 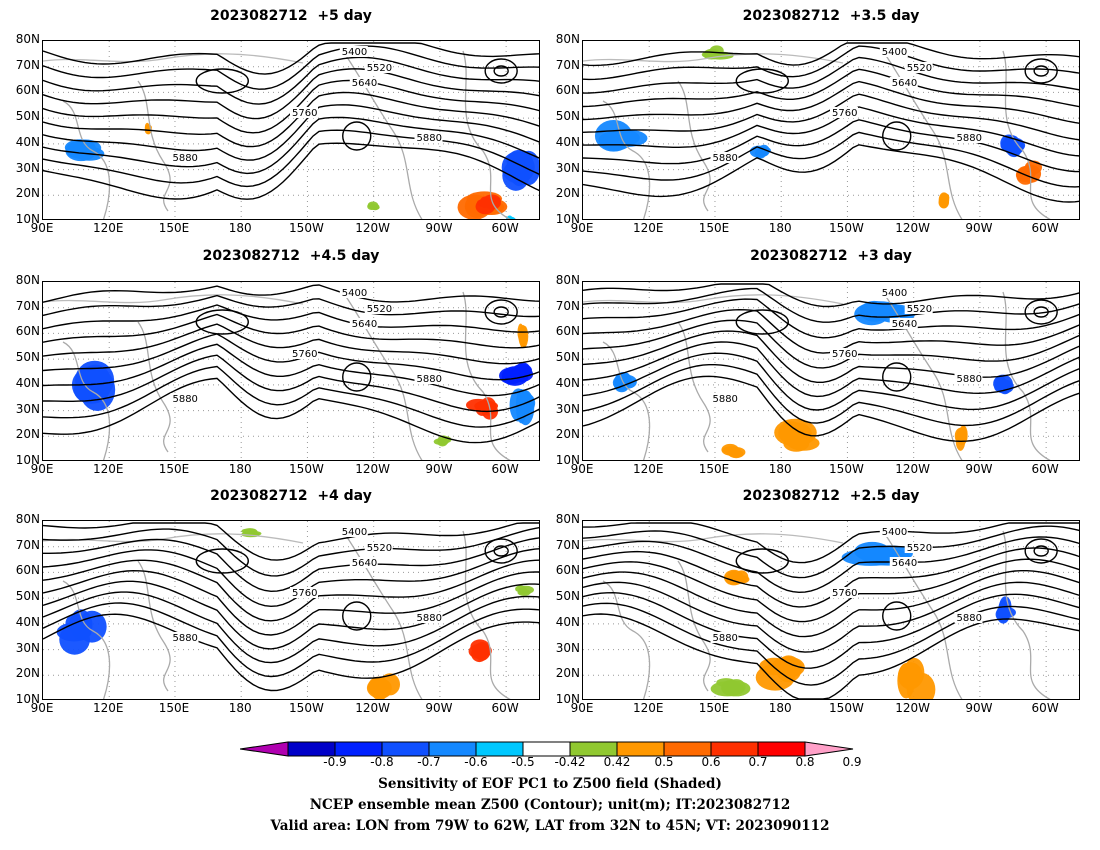 What do you see at coordinates (291, 121) in the screenshot?
I see `z500-contours` at bounding box center [291, 121].